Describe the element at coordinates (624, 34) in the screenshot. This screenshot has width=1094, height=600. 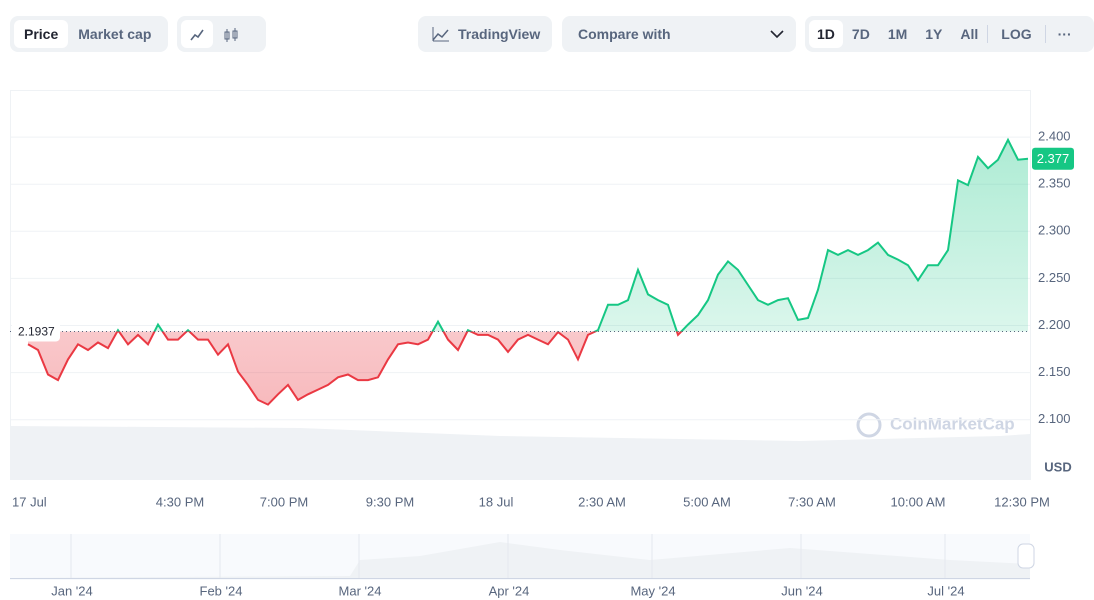
I see `compare-label: Compare with` at that location.